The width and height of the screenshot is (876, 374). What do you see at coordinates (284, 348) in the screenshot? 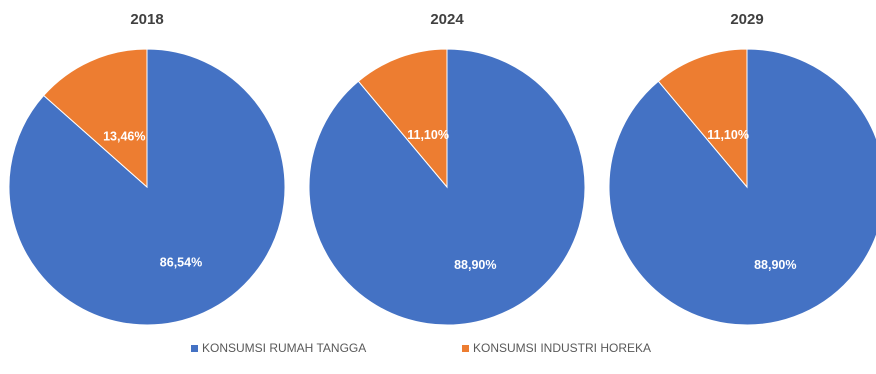
I see `legend-label: KONSUMSI RUMAH TANGGA` at bounding box center [284, 348].